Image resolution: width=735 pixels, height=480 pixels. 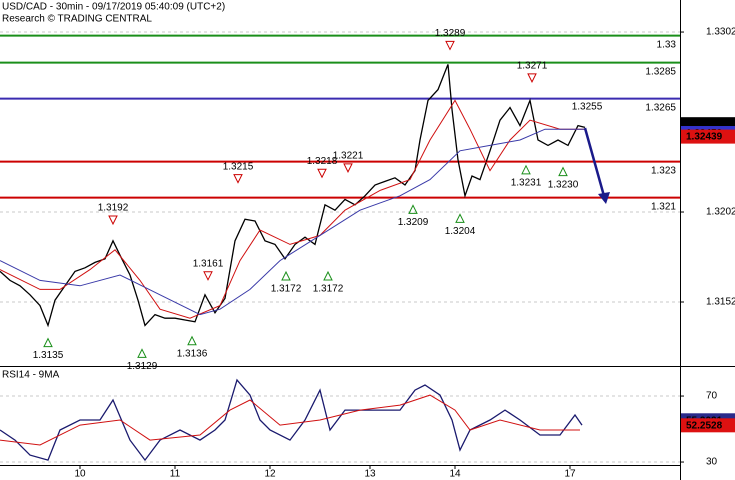 What do you see at coordinates (704, 137) in the screenshot?
I see `last-value-label: 1.32439` at bounding box center [704, 137].